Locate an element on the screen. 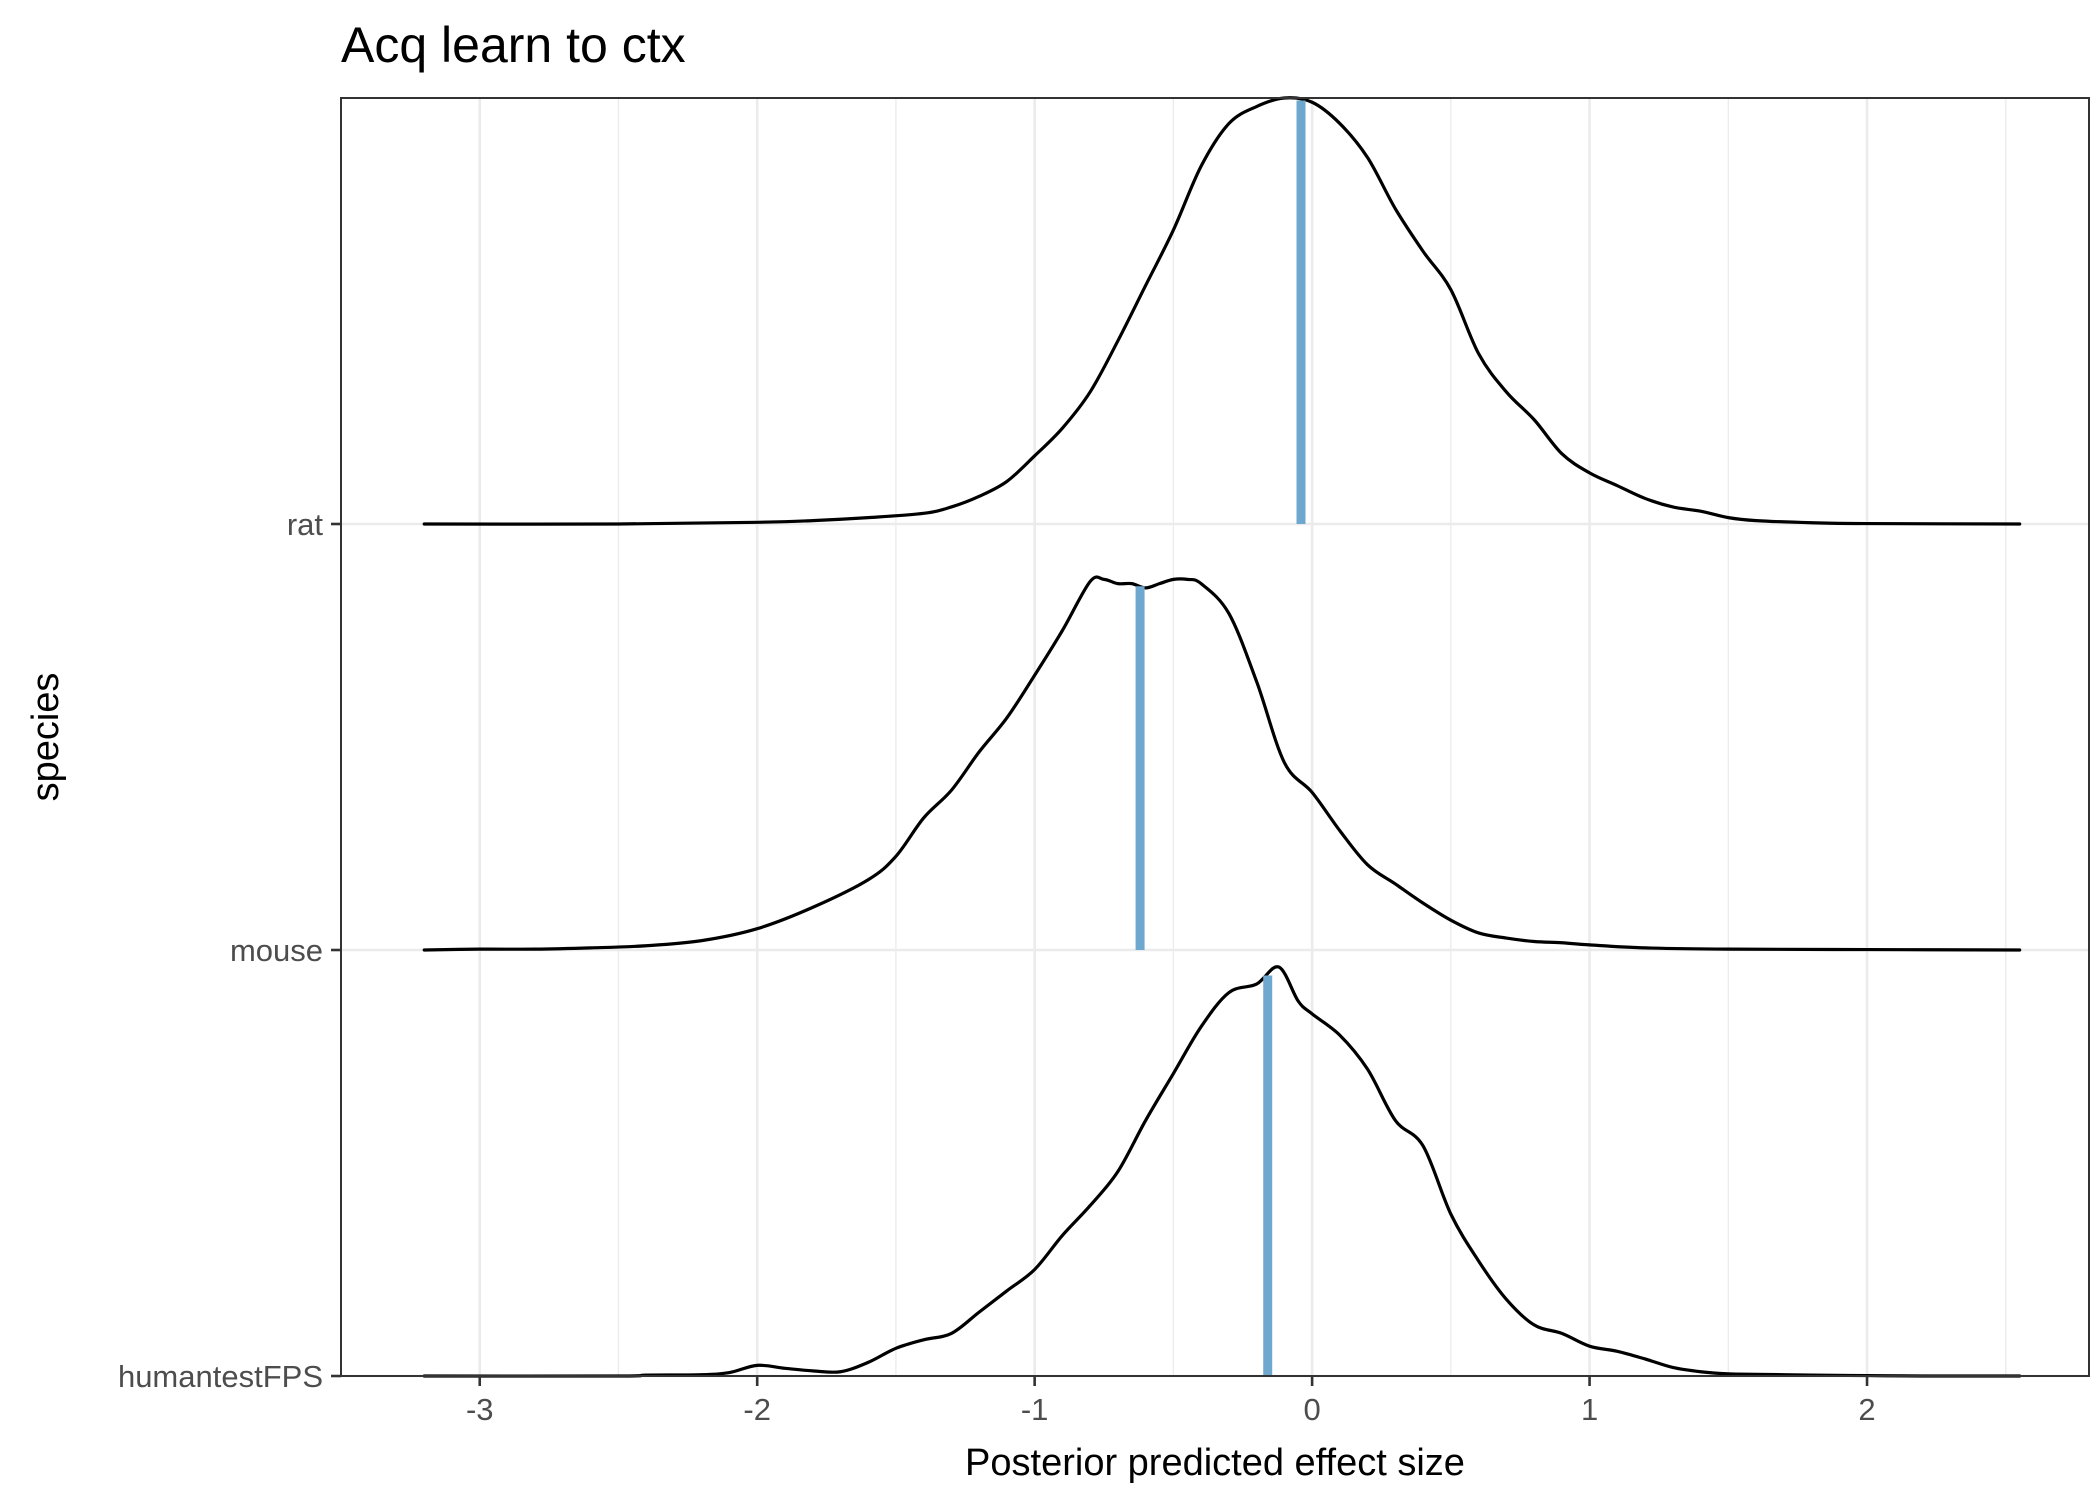 The width and height of the screenshot is (2100, 1504). y-tick-label-mouse: mouse is located at coordinates (276, 950).